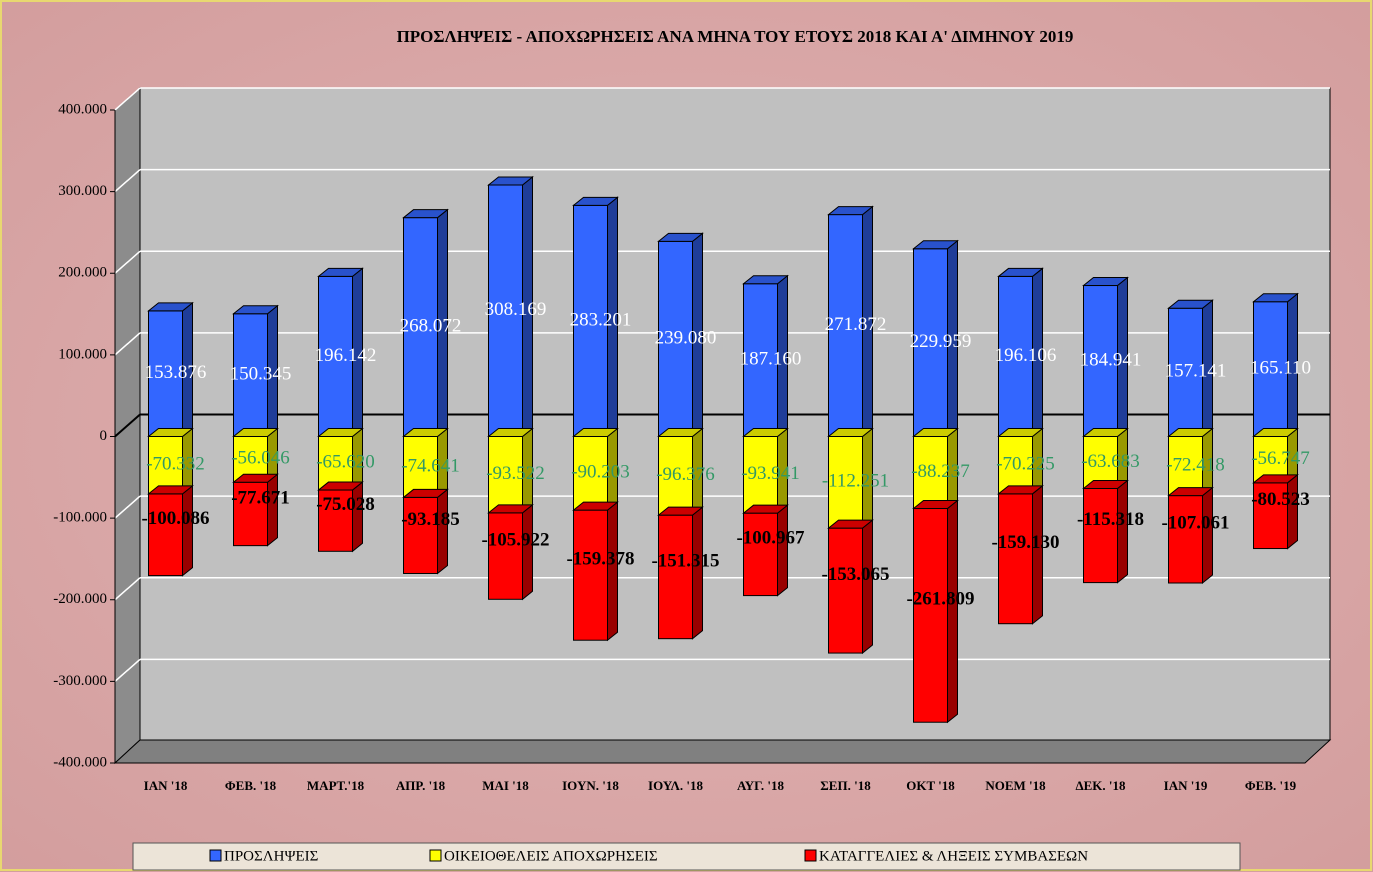 The image size is (1373, 872). I want to click on data-label: 271.872, so click(856, 324).